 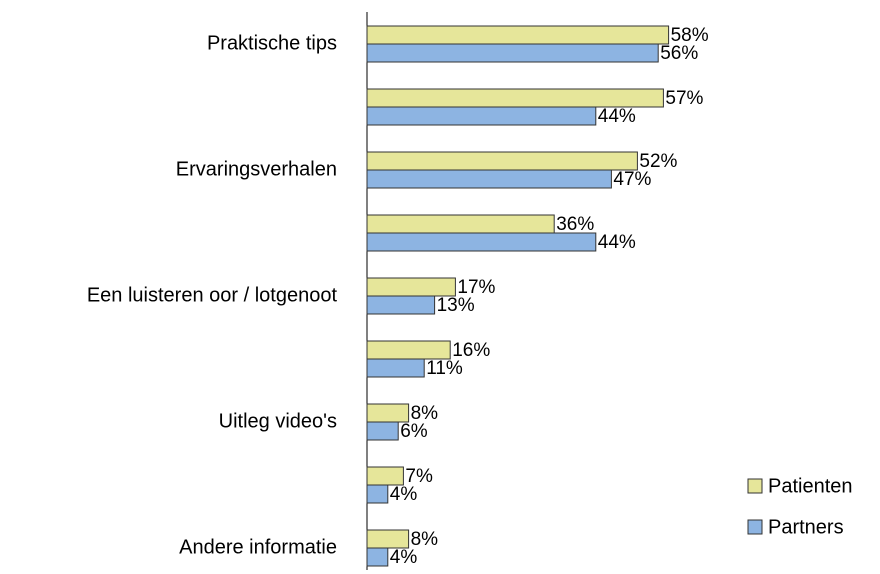 What do you see at coordinates (272, 43) in the screenshot?
I see `category-label: Praktische tips` at bounding box center [272, 43].